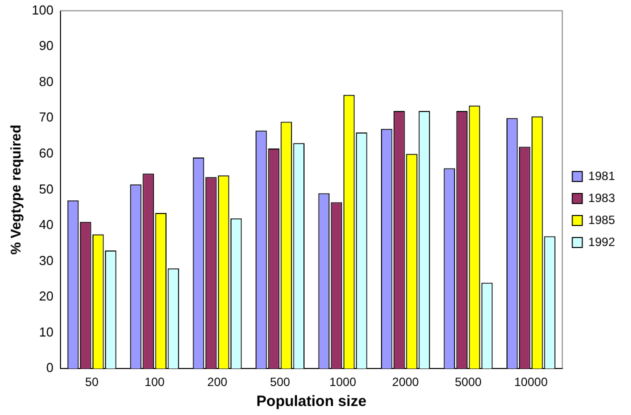 Image resolution: width=631 pixels, height=415 pixels. Describe the element at coordinates (46, 117) in the screenshot. I see `y-tick-label: 70` at that location.